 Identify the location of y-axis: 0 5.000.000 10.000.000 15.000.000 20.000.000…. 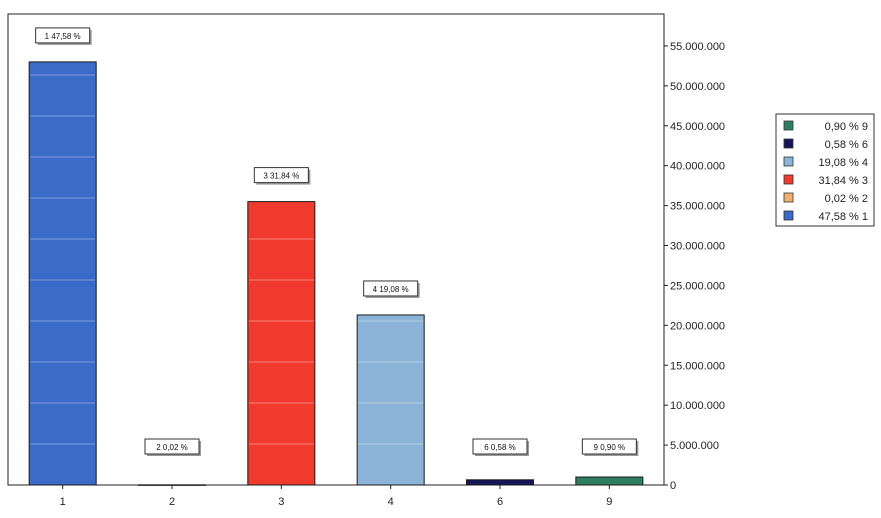
(694, 266).